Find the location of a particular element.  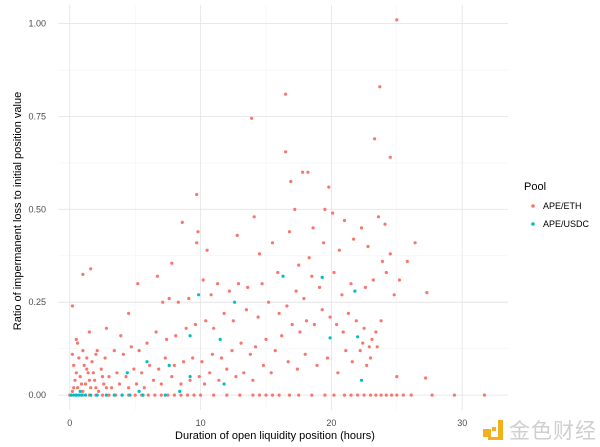

legend-title: Pool is located at coordinates (535, 187).